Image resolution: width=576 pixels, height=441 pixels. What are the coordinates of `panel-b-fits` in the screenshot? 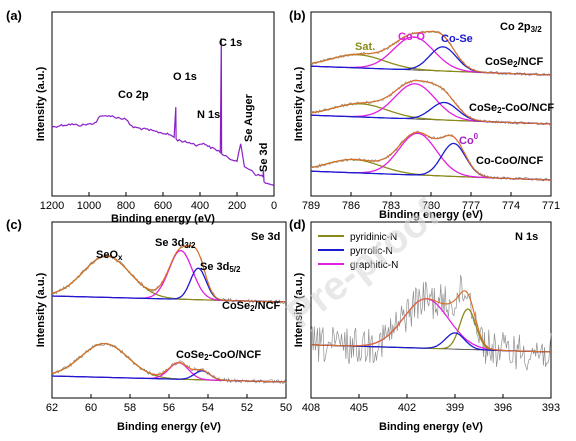 It's located at (431, 105).